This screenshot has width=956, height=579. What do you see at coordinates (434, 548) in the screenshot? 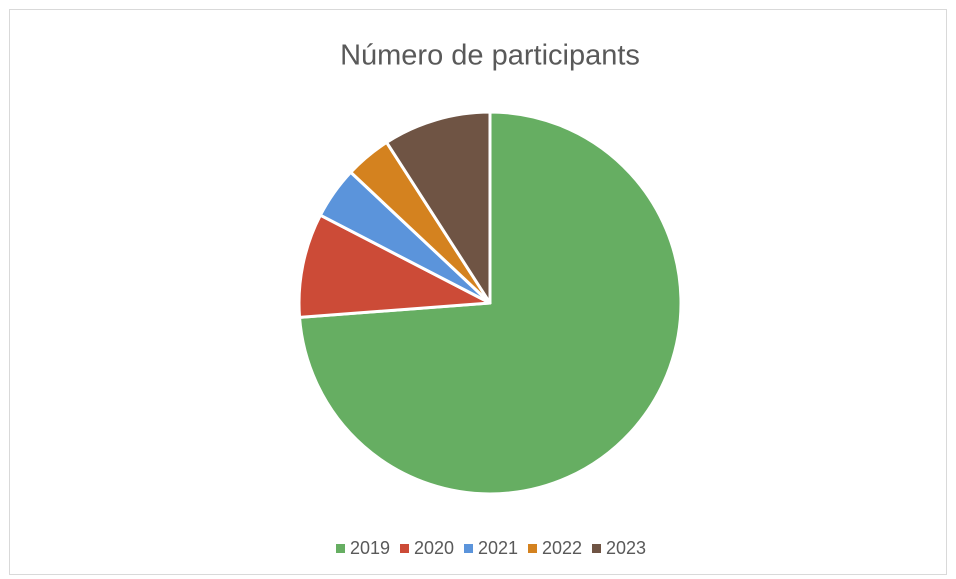
I see `legend-label: 2020` at bounding box center [434, 548].